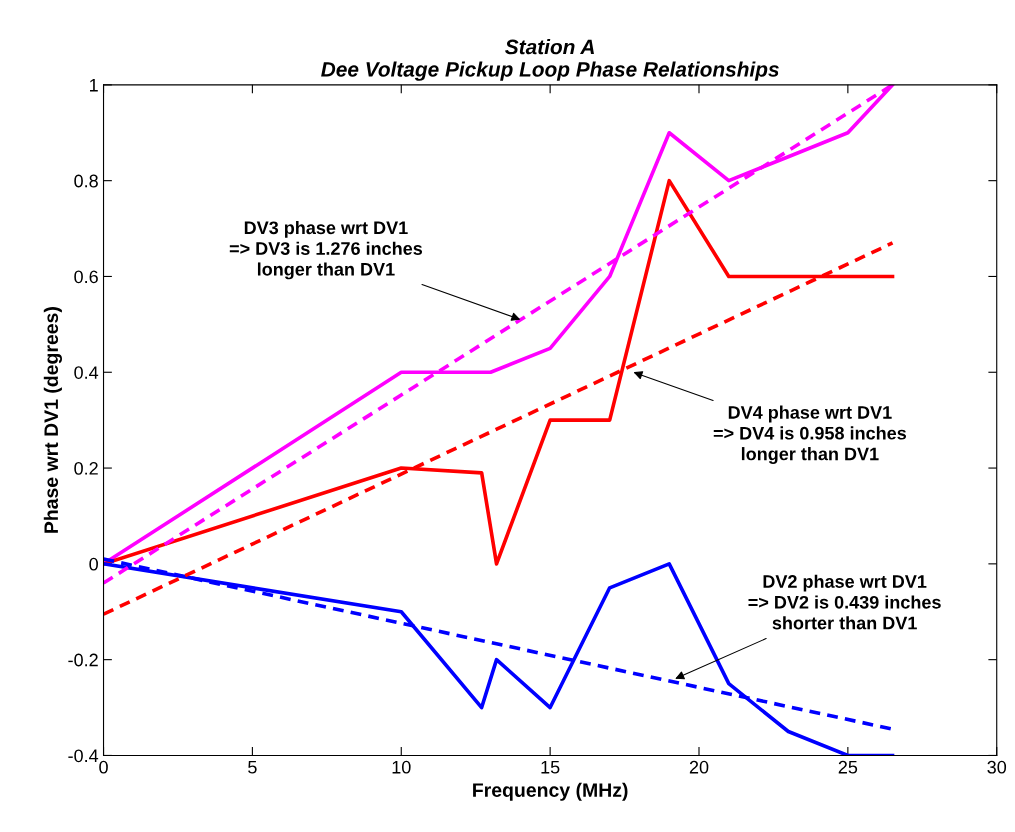  Describe the element at coordinates (94, 85) in the screenshot. I see `y-tick-label: 1` at that location.